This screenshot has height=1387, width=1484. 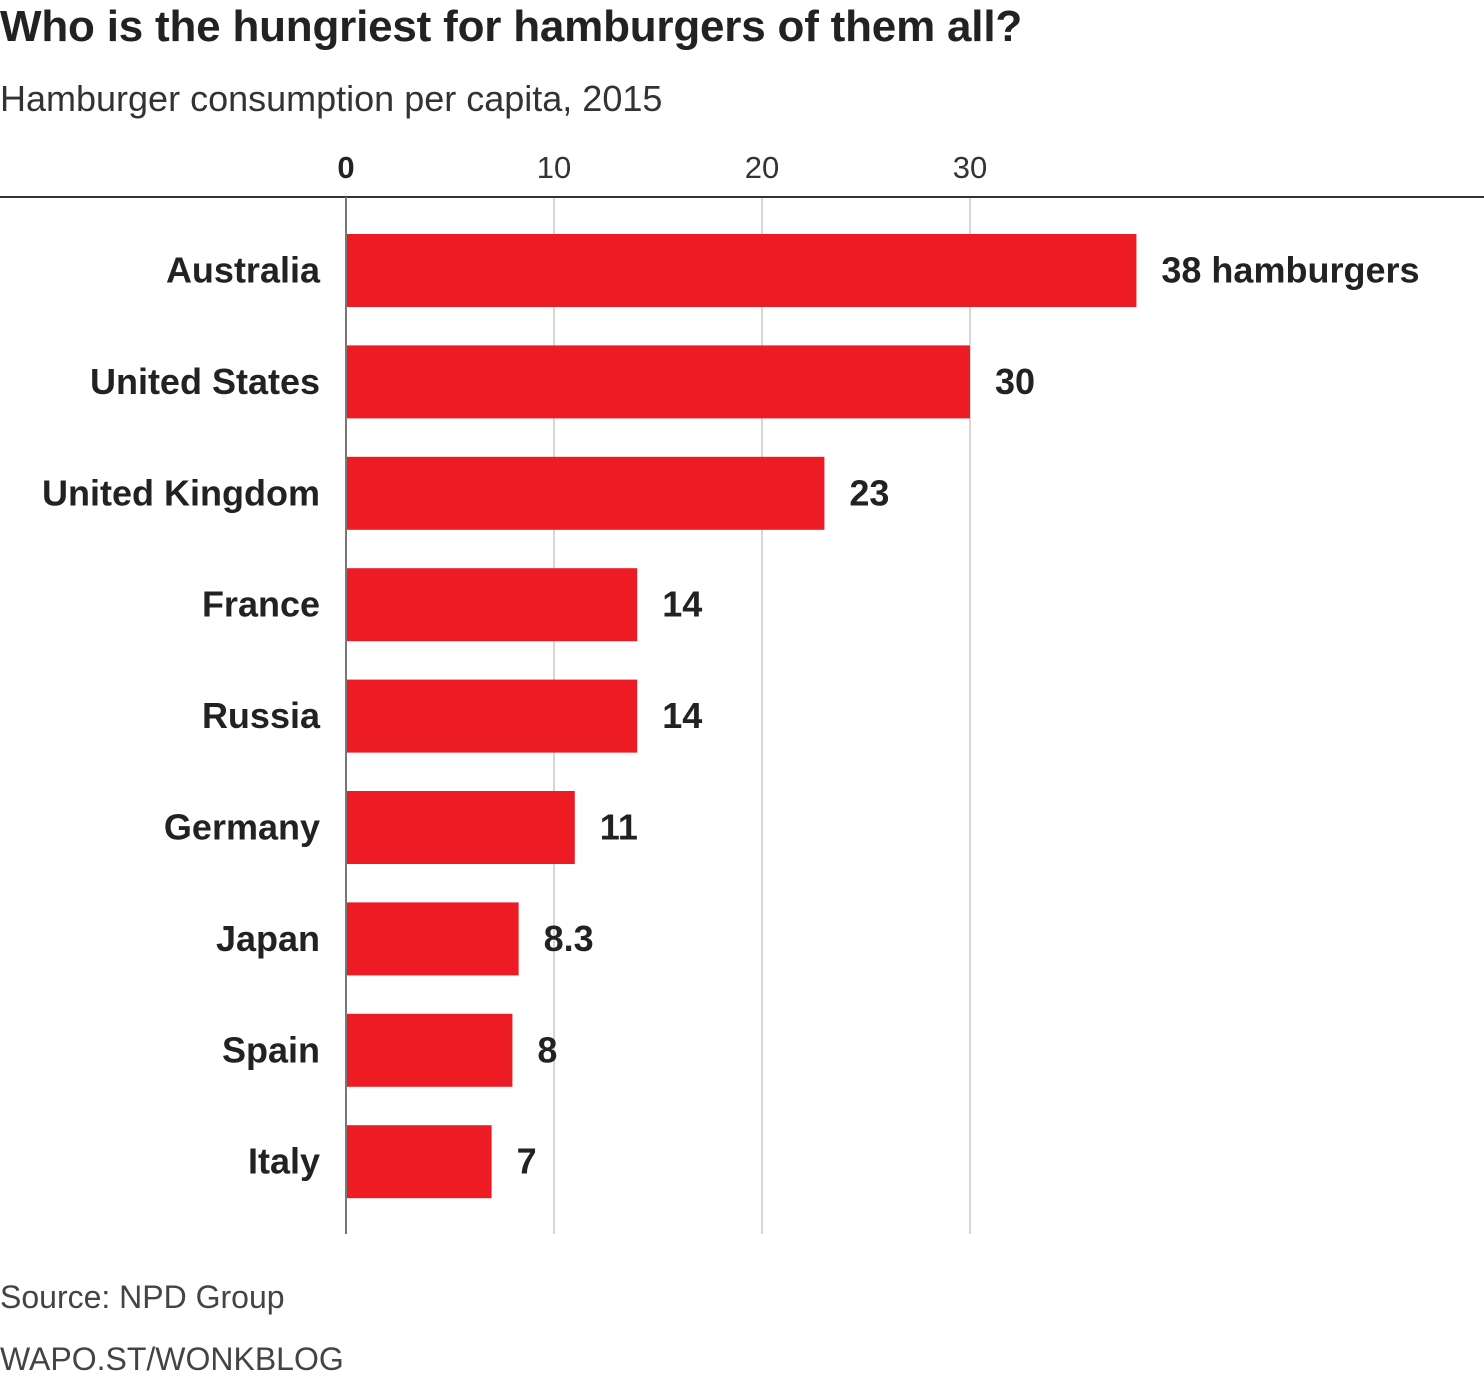 What do you see at coordinates (271, 1049) in the screenshot?
I see `category-label: Spain` at bounding box center [271, 1049].